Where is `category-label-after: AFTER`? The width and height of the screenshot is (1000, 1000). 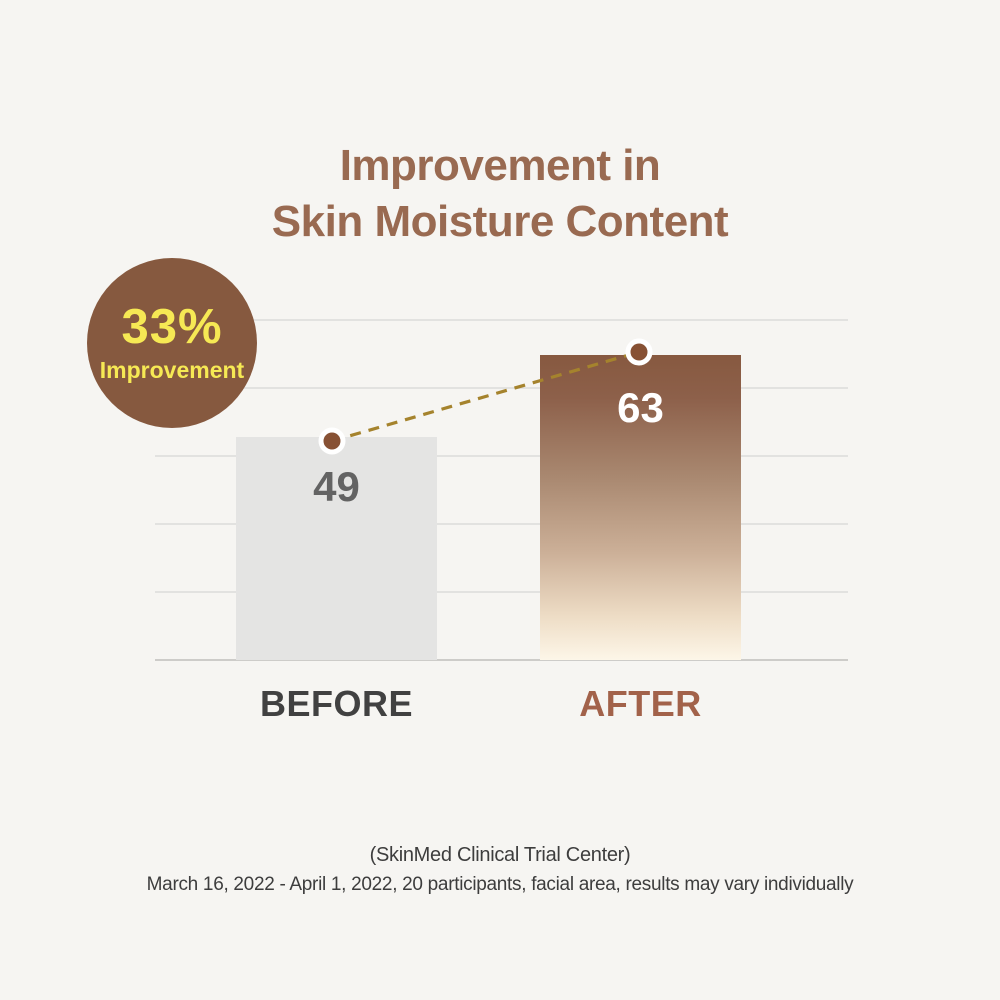 category-label-after: AFTER is located at coordinates (640, 703).